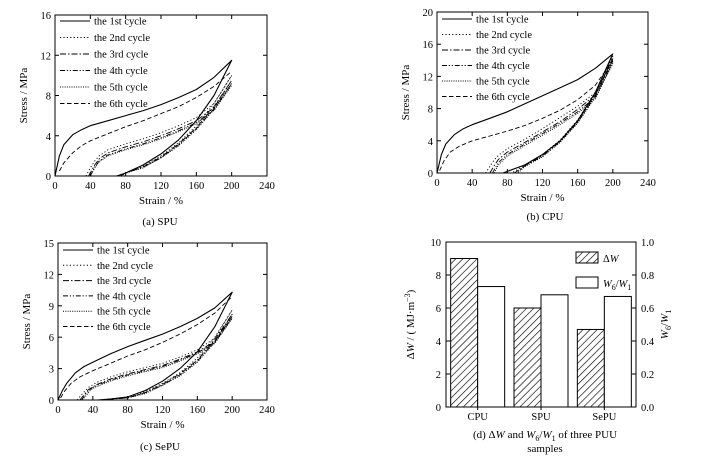 The width and height of the screenshot is (727, 463). What do you see at coordinates (51, 338) in the screenshot?
I see `y-tick-label: 6` at bounding box center [51, 338].